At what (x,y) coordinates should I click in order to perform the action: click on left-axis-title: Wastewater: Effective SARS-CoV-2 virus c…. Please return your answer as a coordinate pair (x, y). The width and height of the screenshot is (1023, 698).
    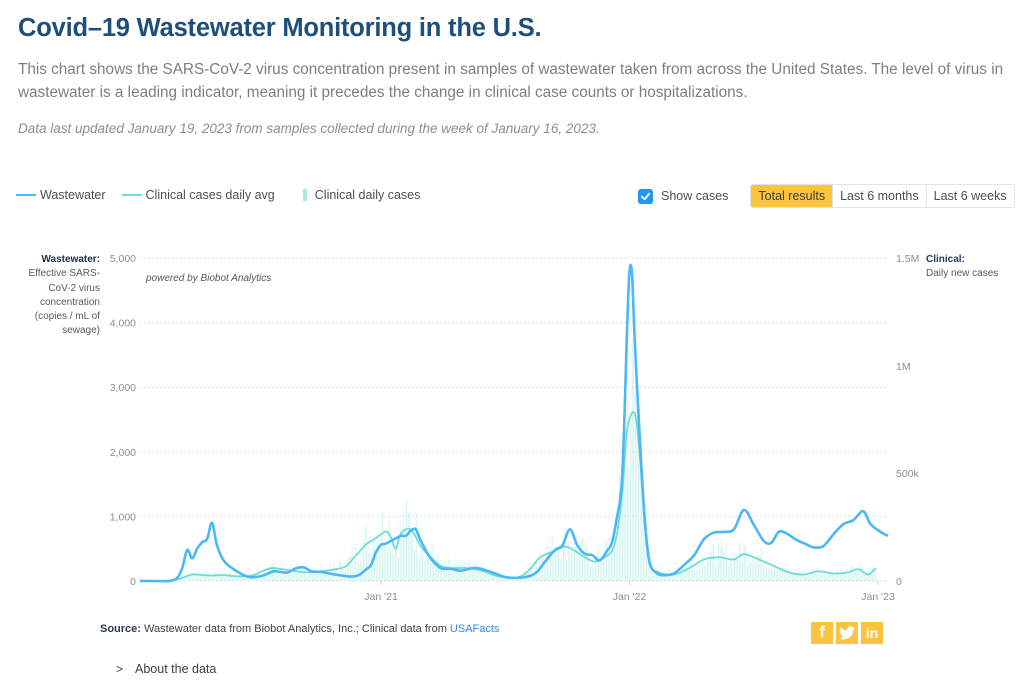
    Looking at the image, I should click on (54, 296).